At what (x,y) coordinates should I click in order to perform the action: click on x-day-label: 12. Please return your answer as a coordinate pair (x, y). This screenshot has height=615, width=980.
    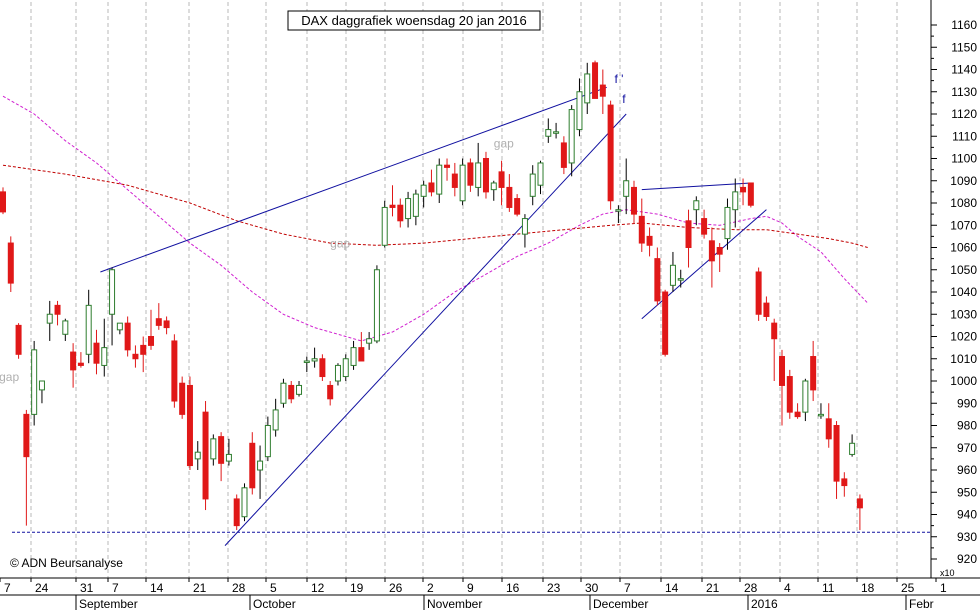
    Looking at the image, I should click on (318, 588).